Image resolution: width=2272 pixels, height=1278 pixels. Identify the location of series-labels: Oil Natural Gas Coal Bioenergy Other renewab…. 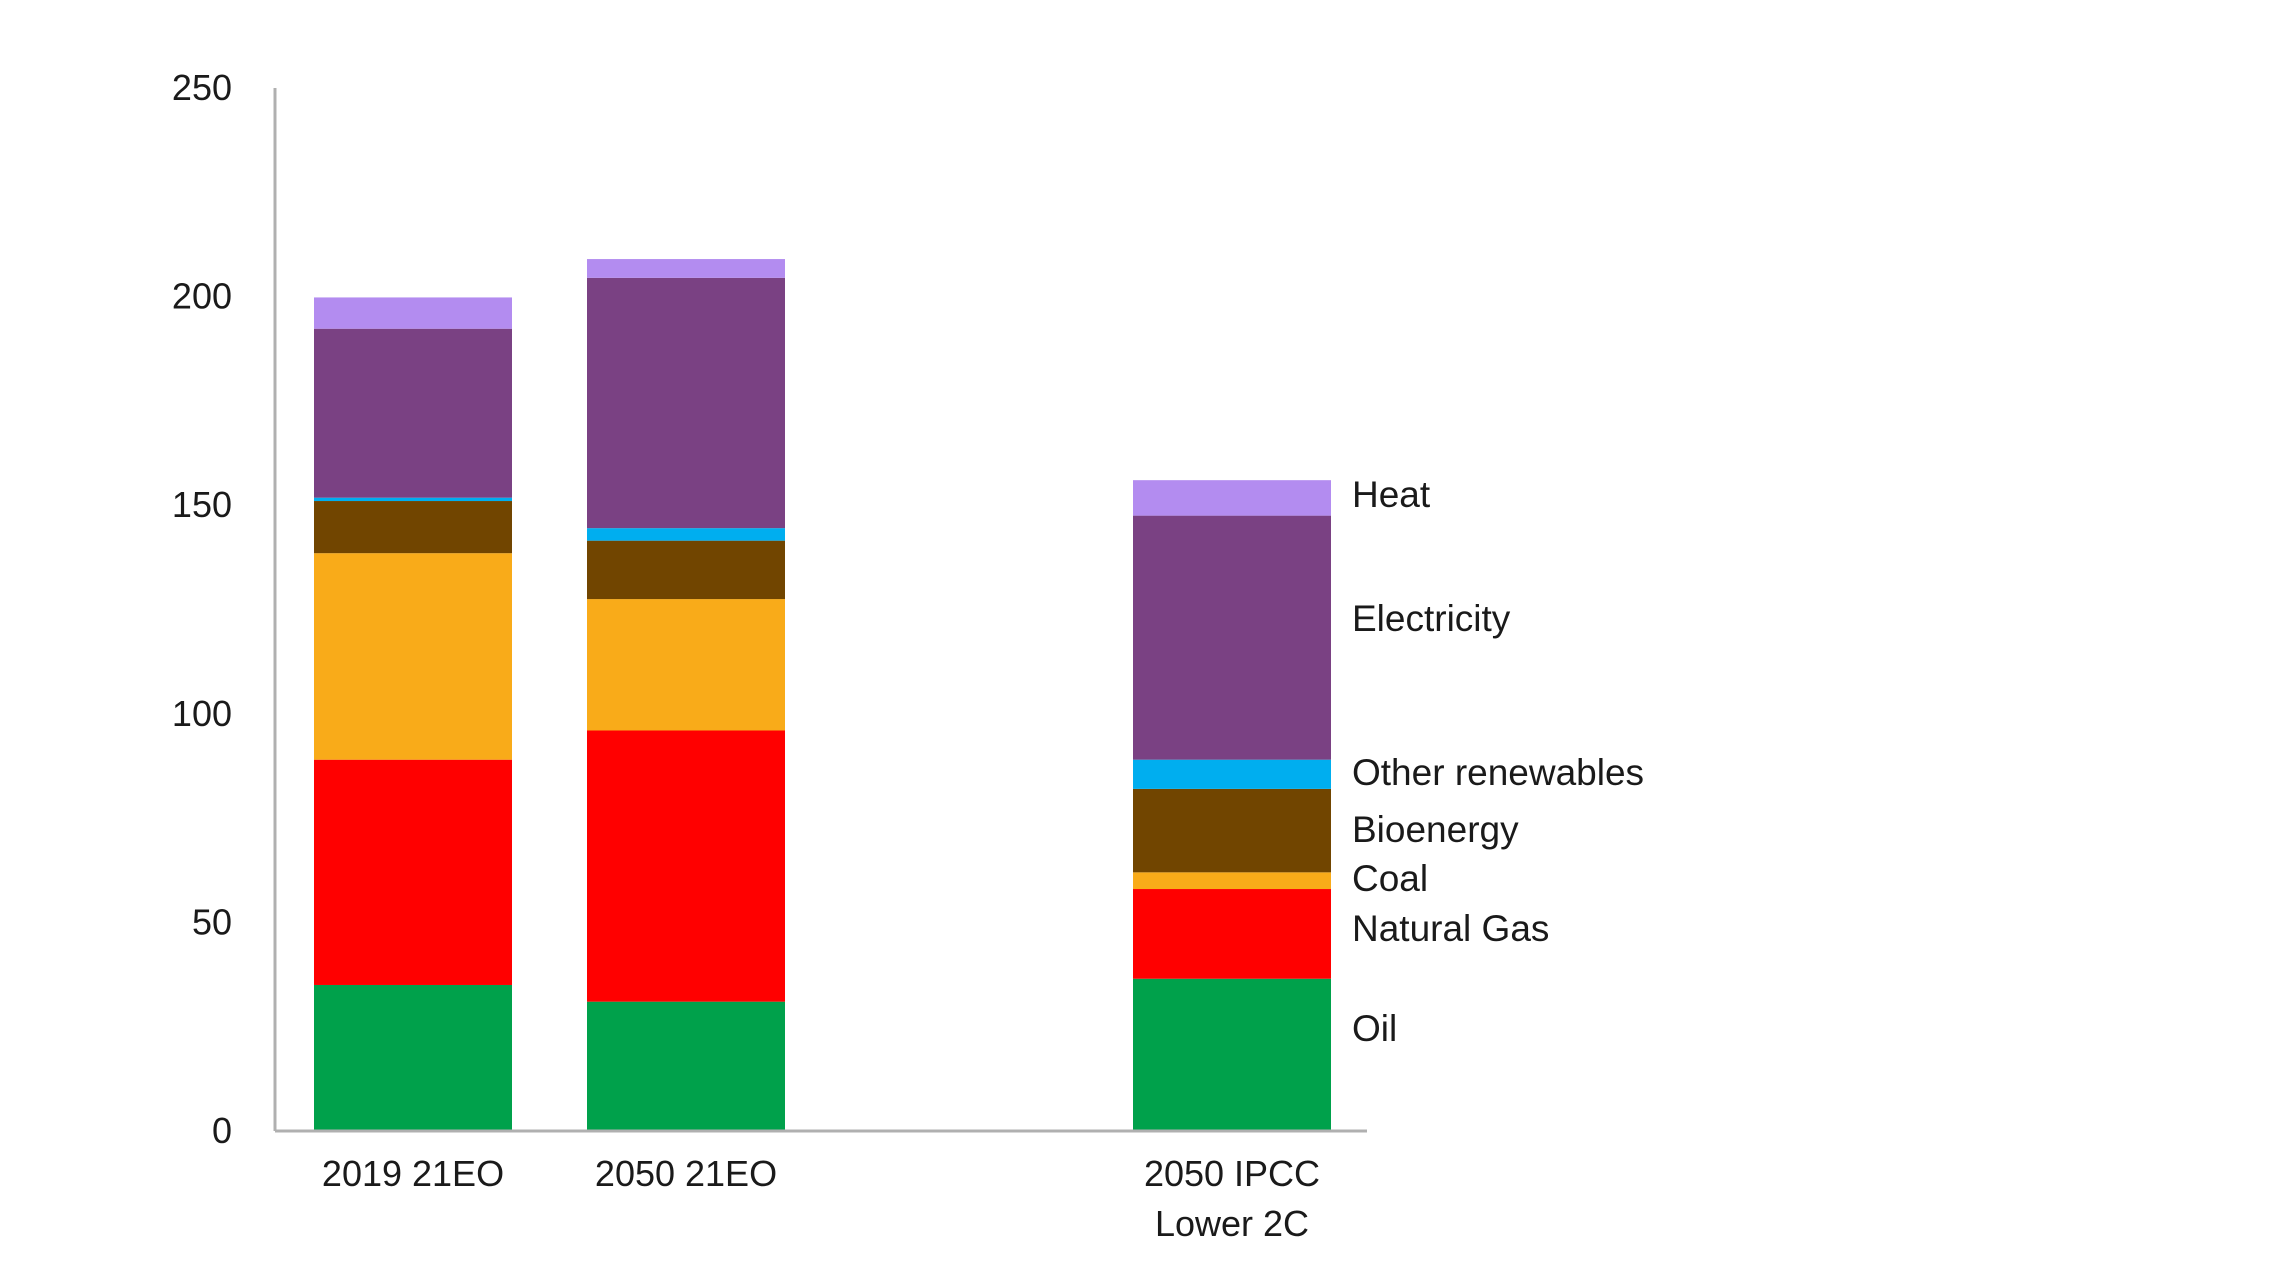
(1498, 761).